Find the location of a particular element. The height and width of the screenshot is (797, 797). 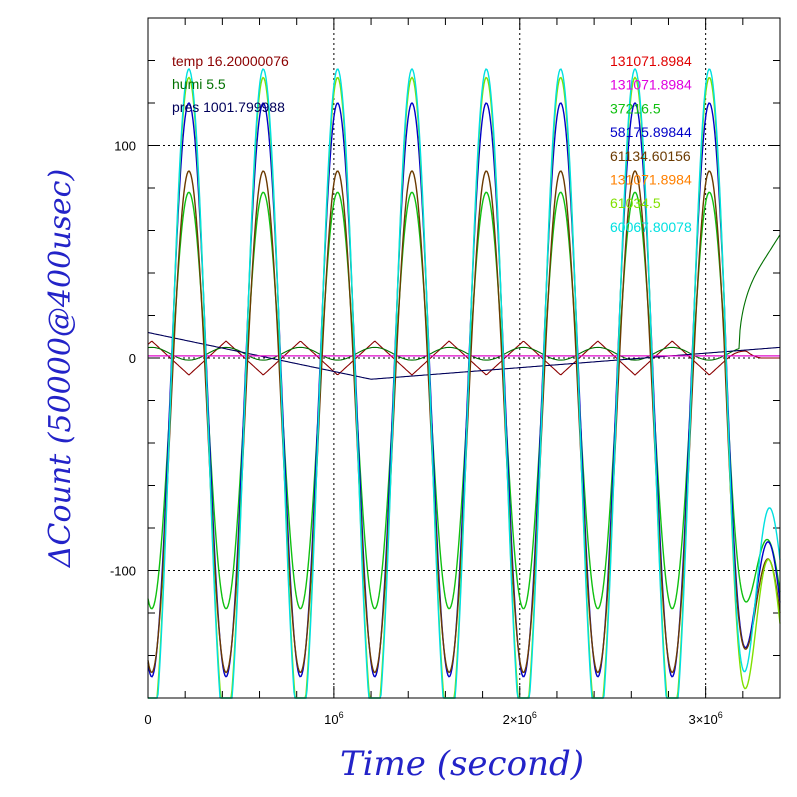

legend-right-entry: 58175.89844 is located at coordinates (651, 132).